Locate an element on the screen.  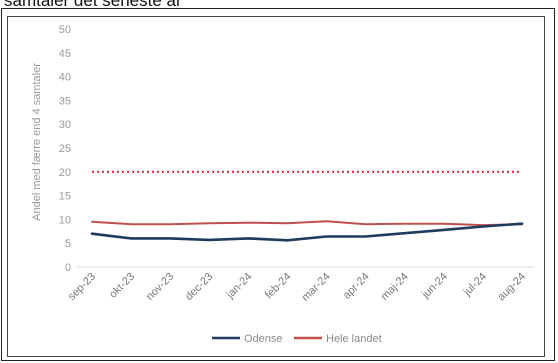
y-axis-title: Andel med færre end 4 samtaler is located at coordinates (37, 142).